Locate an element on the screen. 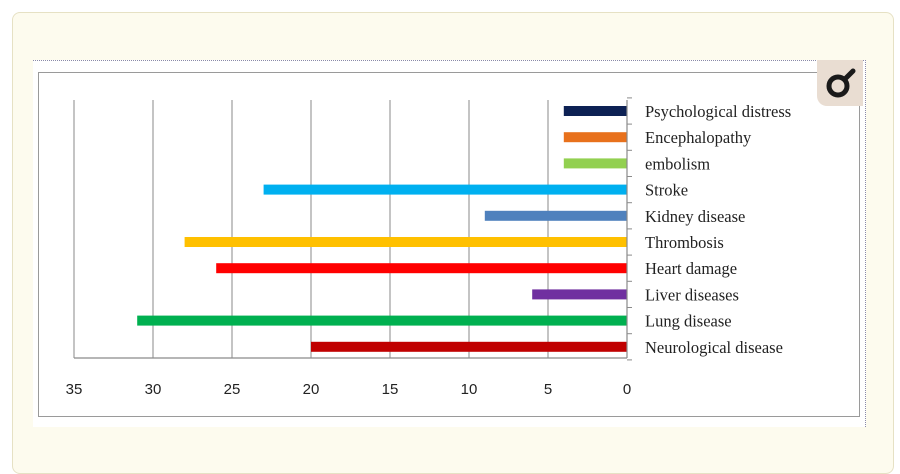 The image size is (900, 474). x-tick-label: 5 is located at coordinates (548, 389).